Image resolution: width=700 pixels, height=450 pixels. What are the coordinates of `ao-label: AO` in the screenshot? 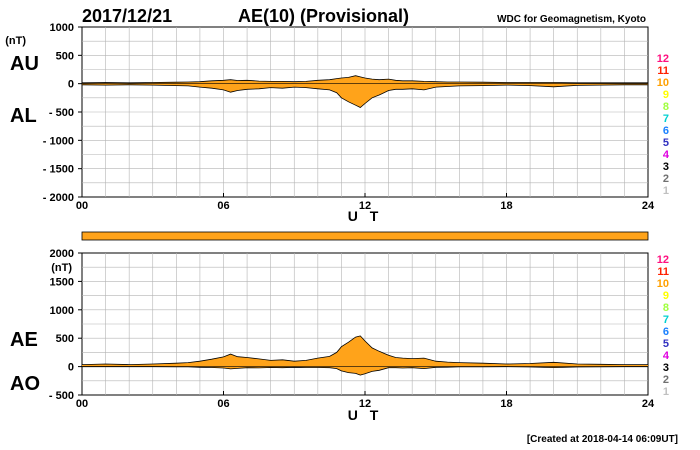 It's located at (25, 384).